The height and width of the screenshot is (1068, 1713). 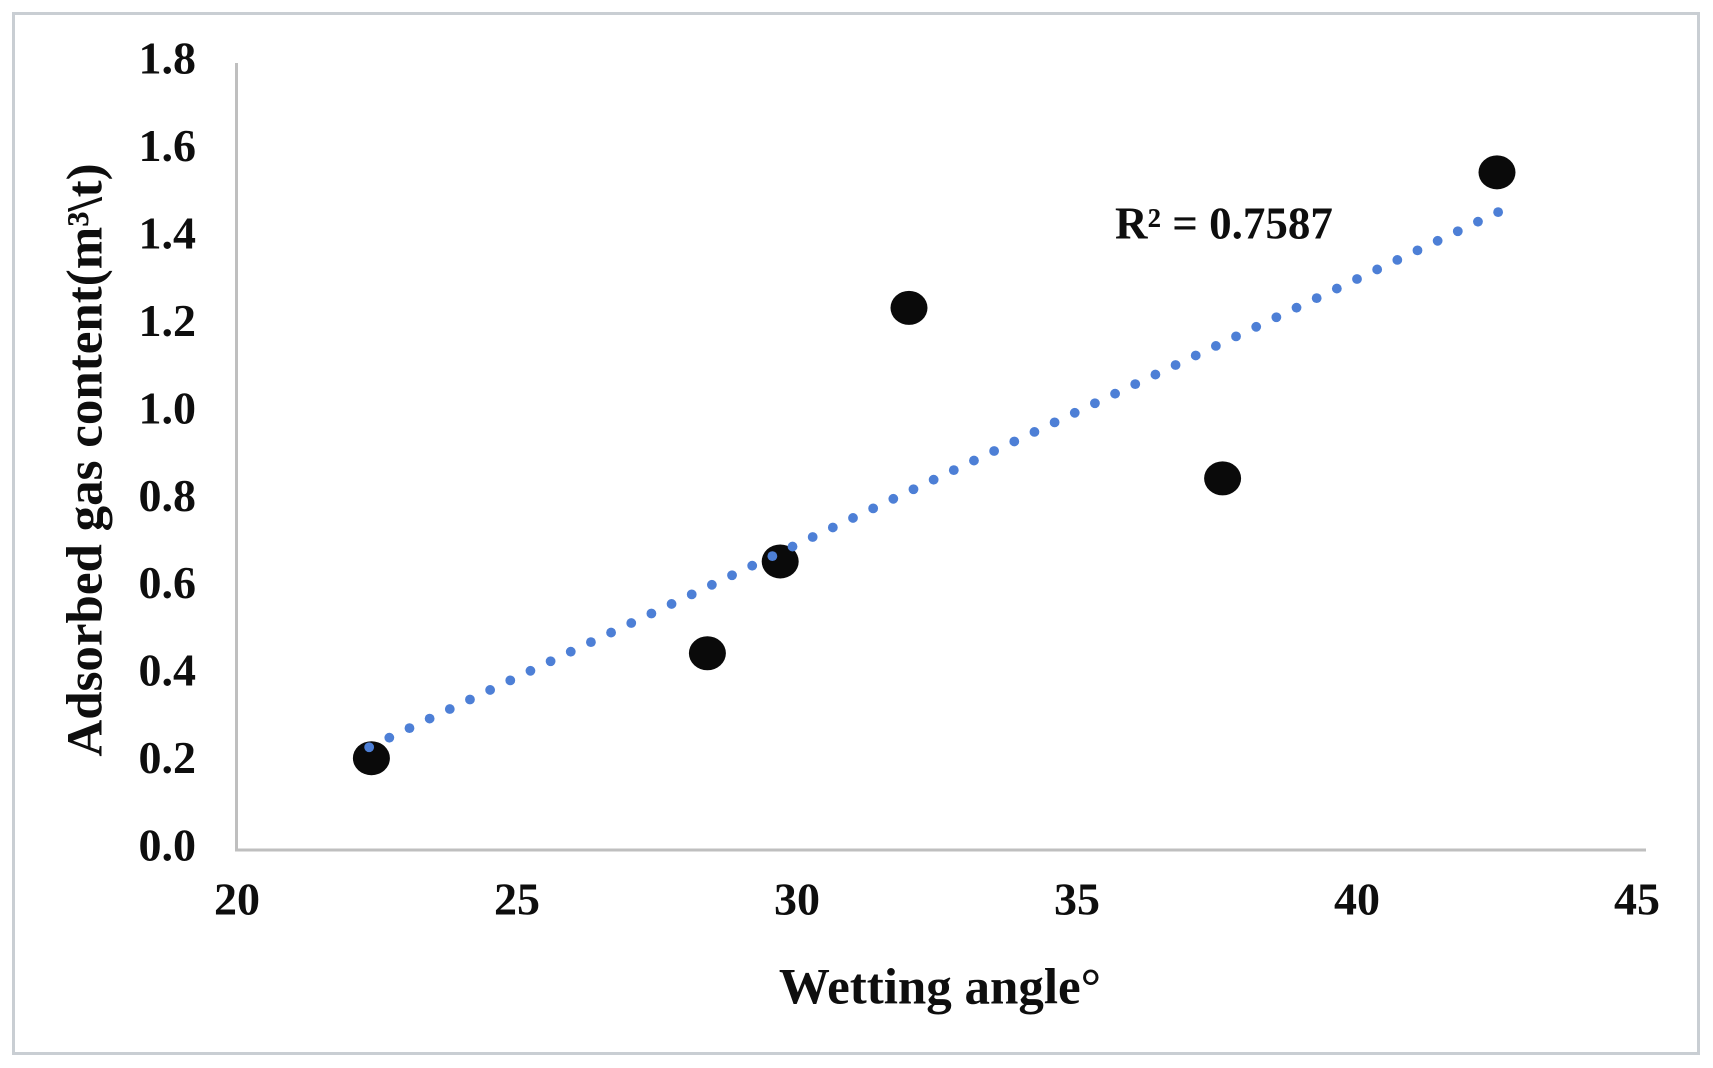 What do you see at coordinates (168, 845) in the screenshot?
I see `y-tick-label: 0.0` at bounding box center [168, 845].